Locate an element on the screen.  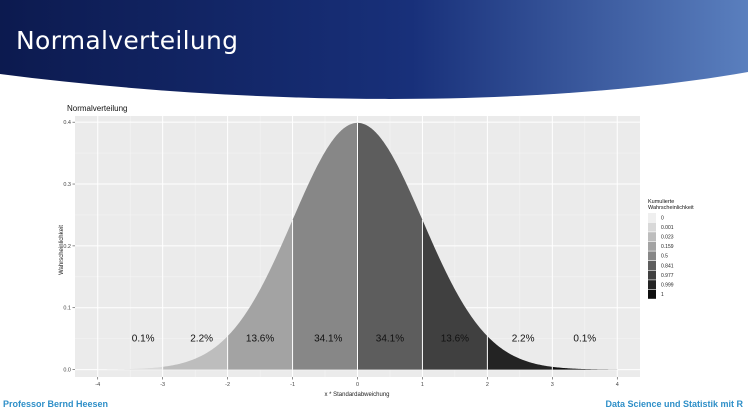
x-tick-label: -1 is located at coordinates (292, 385).